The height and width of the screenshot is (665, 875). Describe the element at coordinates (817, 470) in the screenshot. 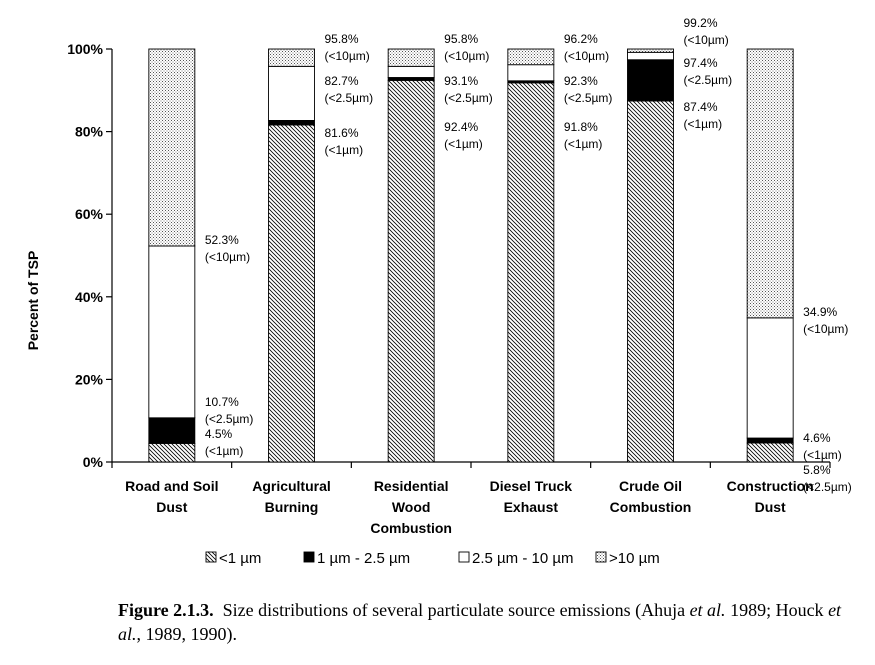

I see `annotation-percent: 5.8%` at that location.